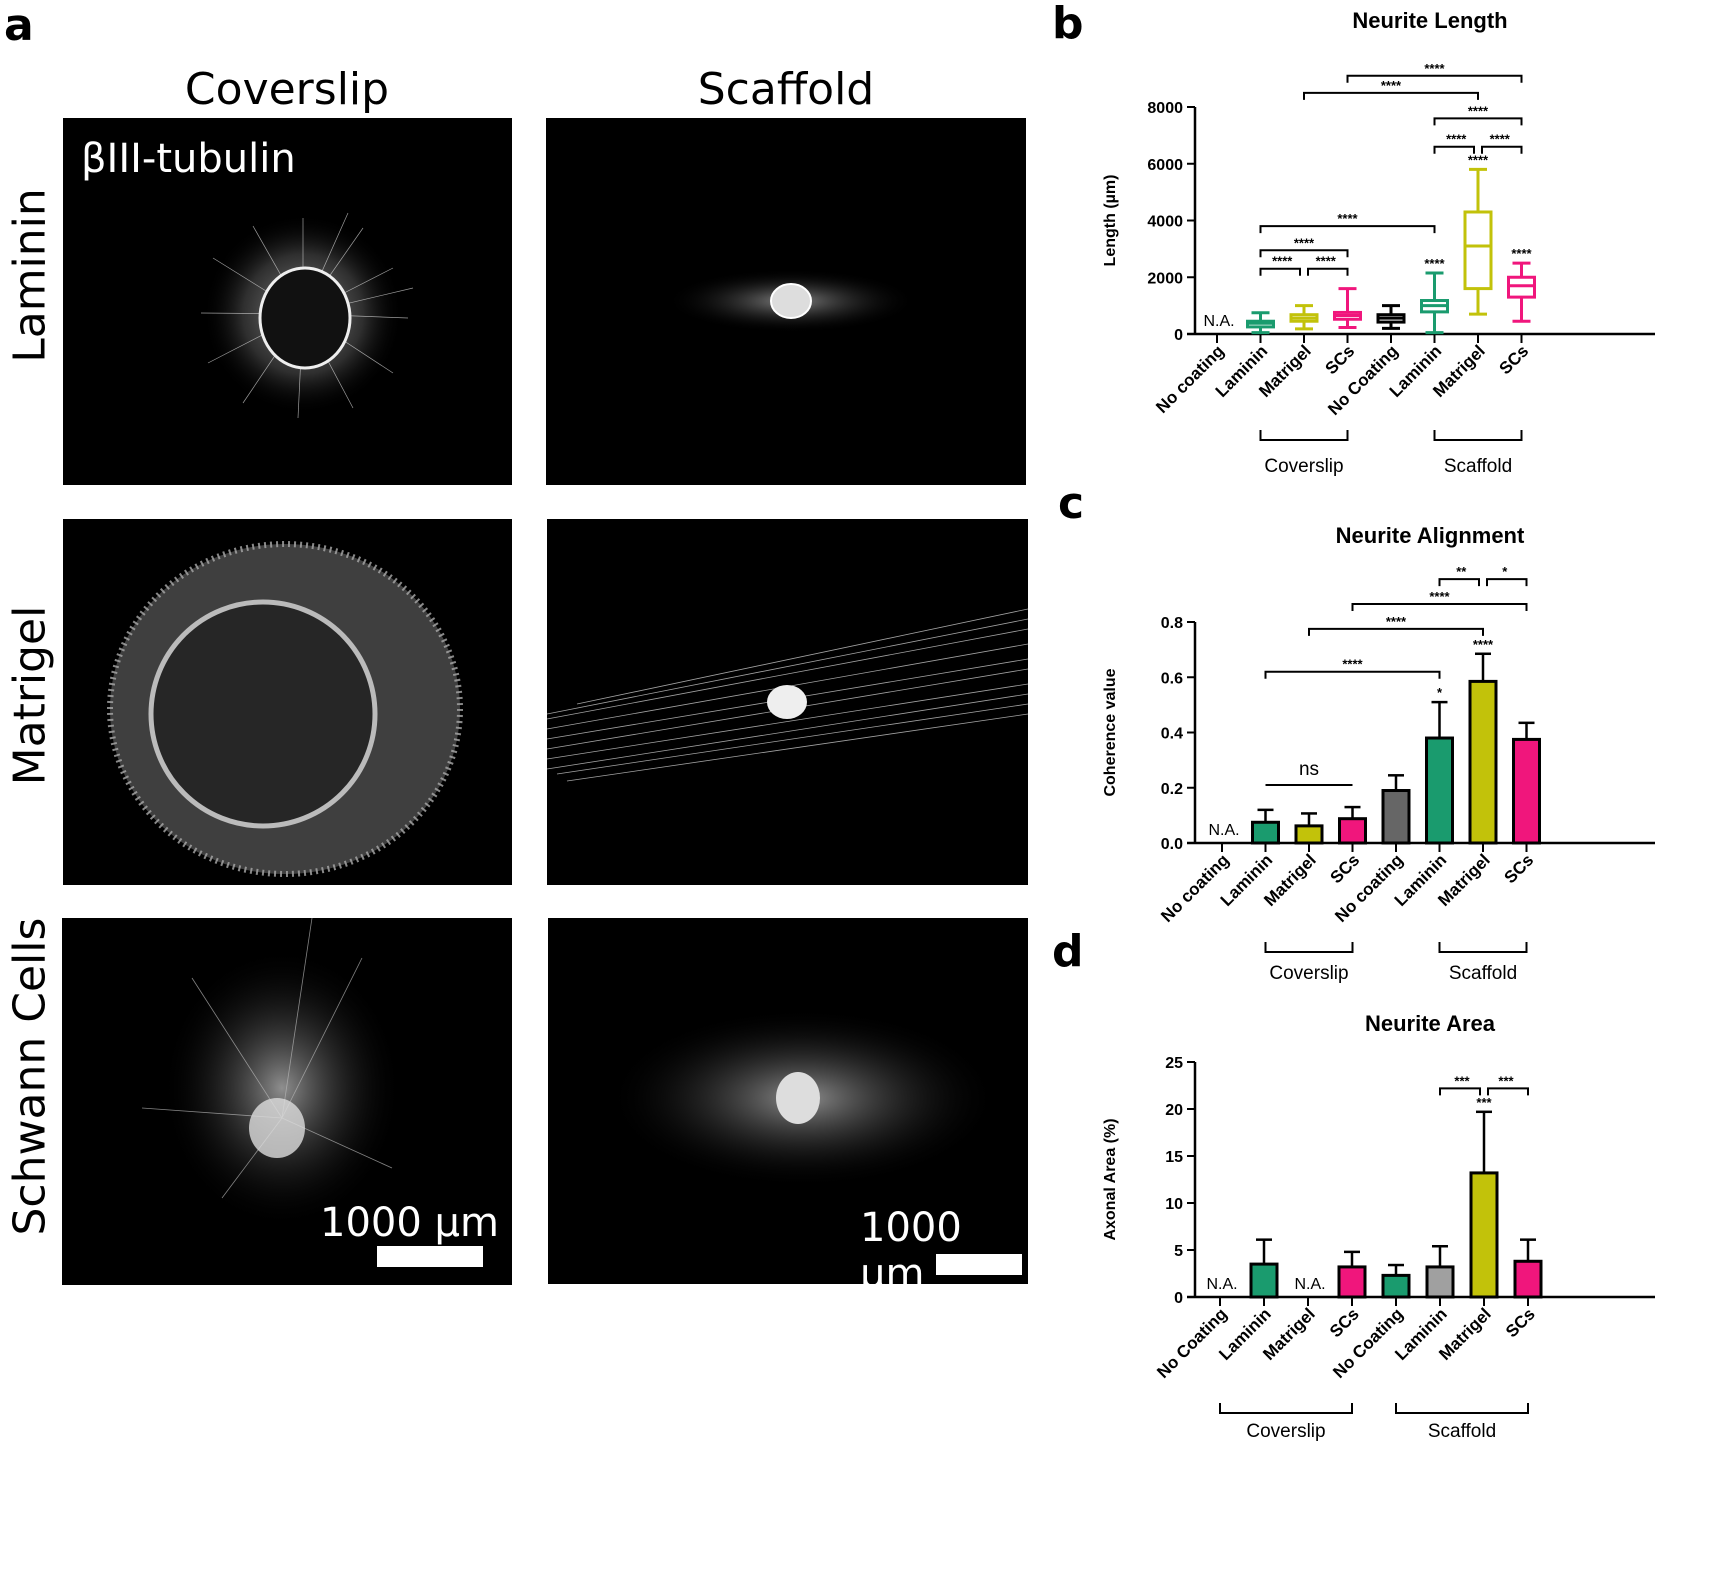 Image resolution: width=1725 pixels, height=1593 pixels. I want to click on stain-label: βIII-tubulin, so click(188, 159).